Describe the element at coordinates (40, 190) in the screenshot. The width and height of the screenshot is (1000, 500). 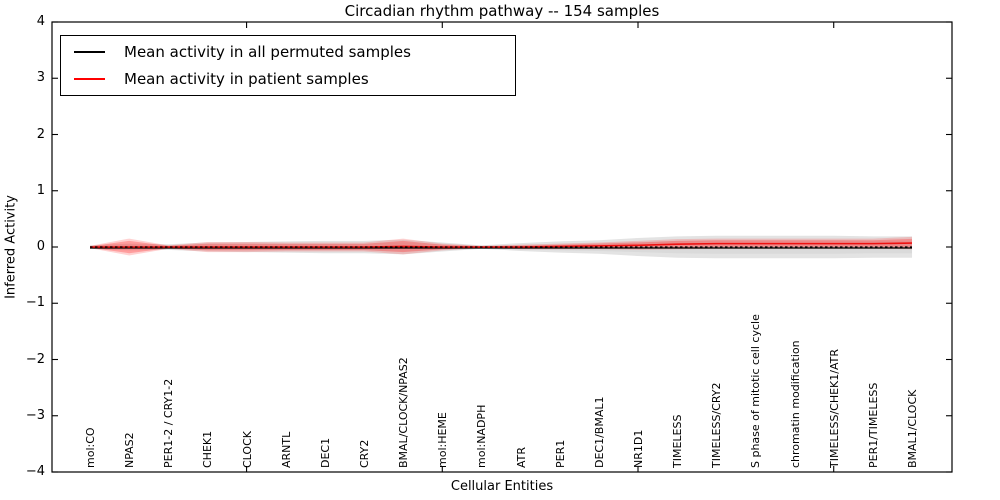
I see `y-tick-label: 1` at that location.